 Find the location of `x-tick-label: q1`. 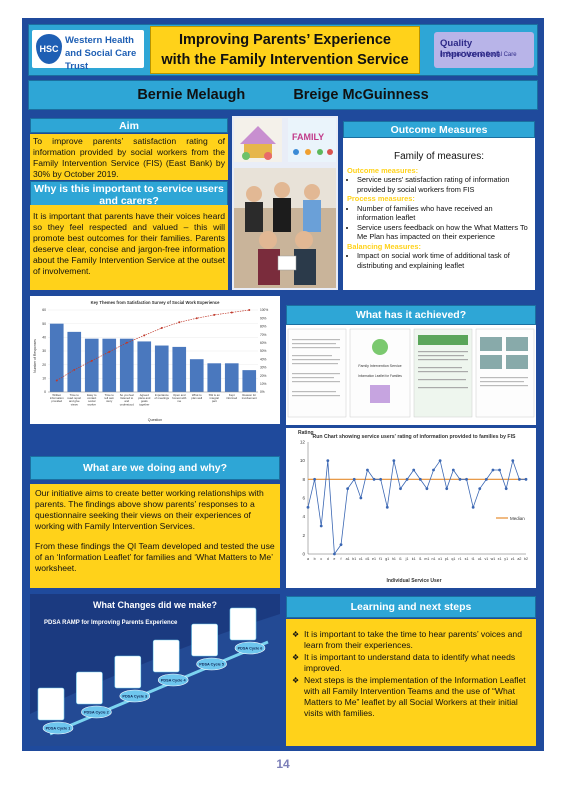

x-tick-label: q1 is located at coordinates (453, 559).